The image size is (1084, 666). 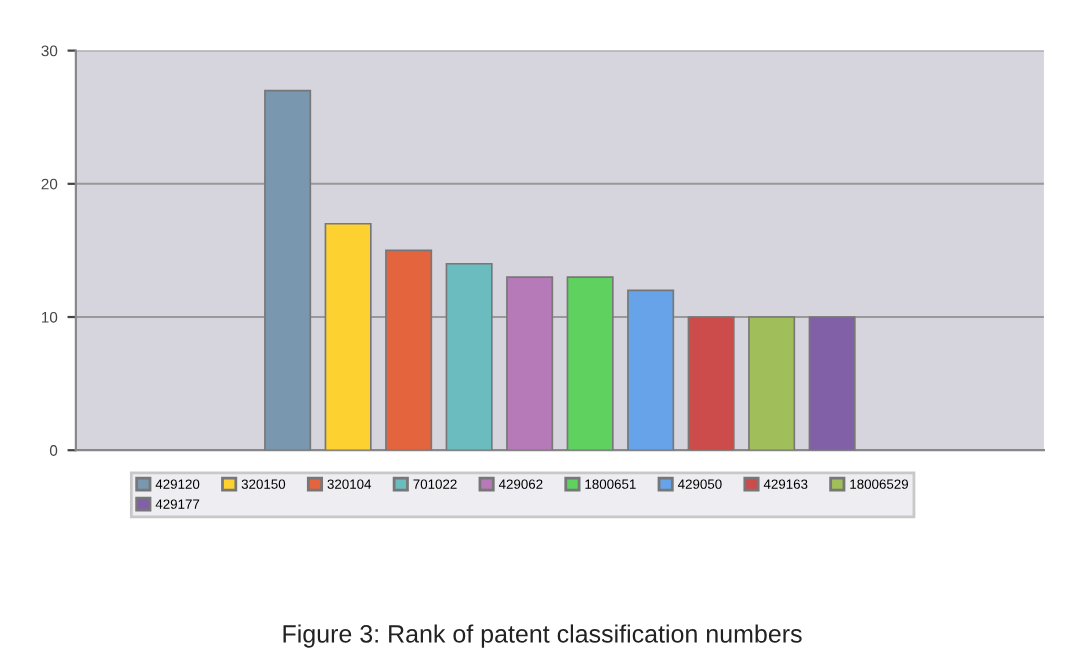 I want to click on caption: Figure 3: Rank of patent classification numbers, so click(x=542, y=636).